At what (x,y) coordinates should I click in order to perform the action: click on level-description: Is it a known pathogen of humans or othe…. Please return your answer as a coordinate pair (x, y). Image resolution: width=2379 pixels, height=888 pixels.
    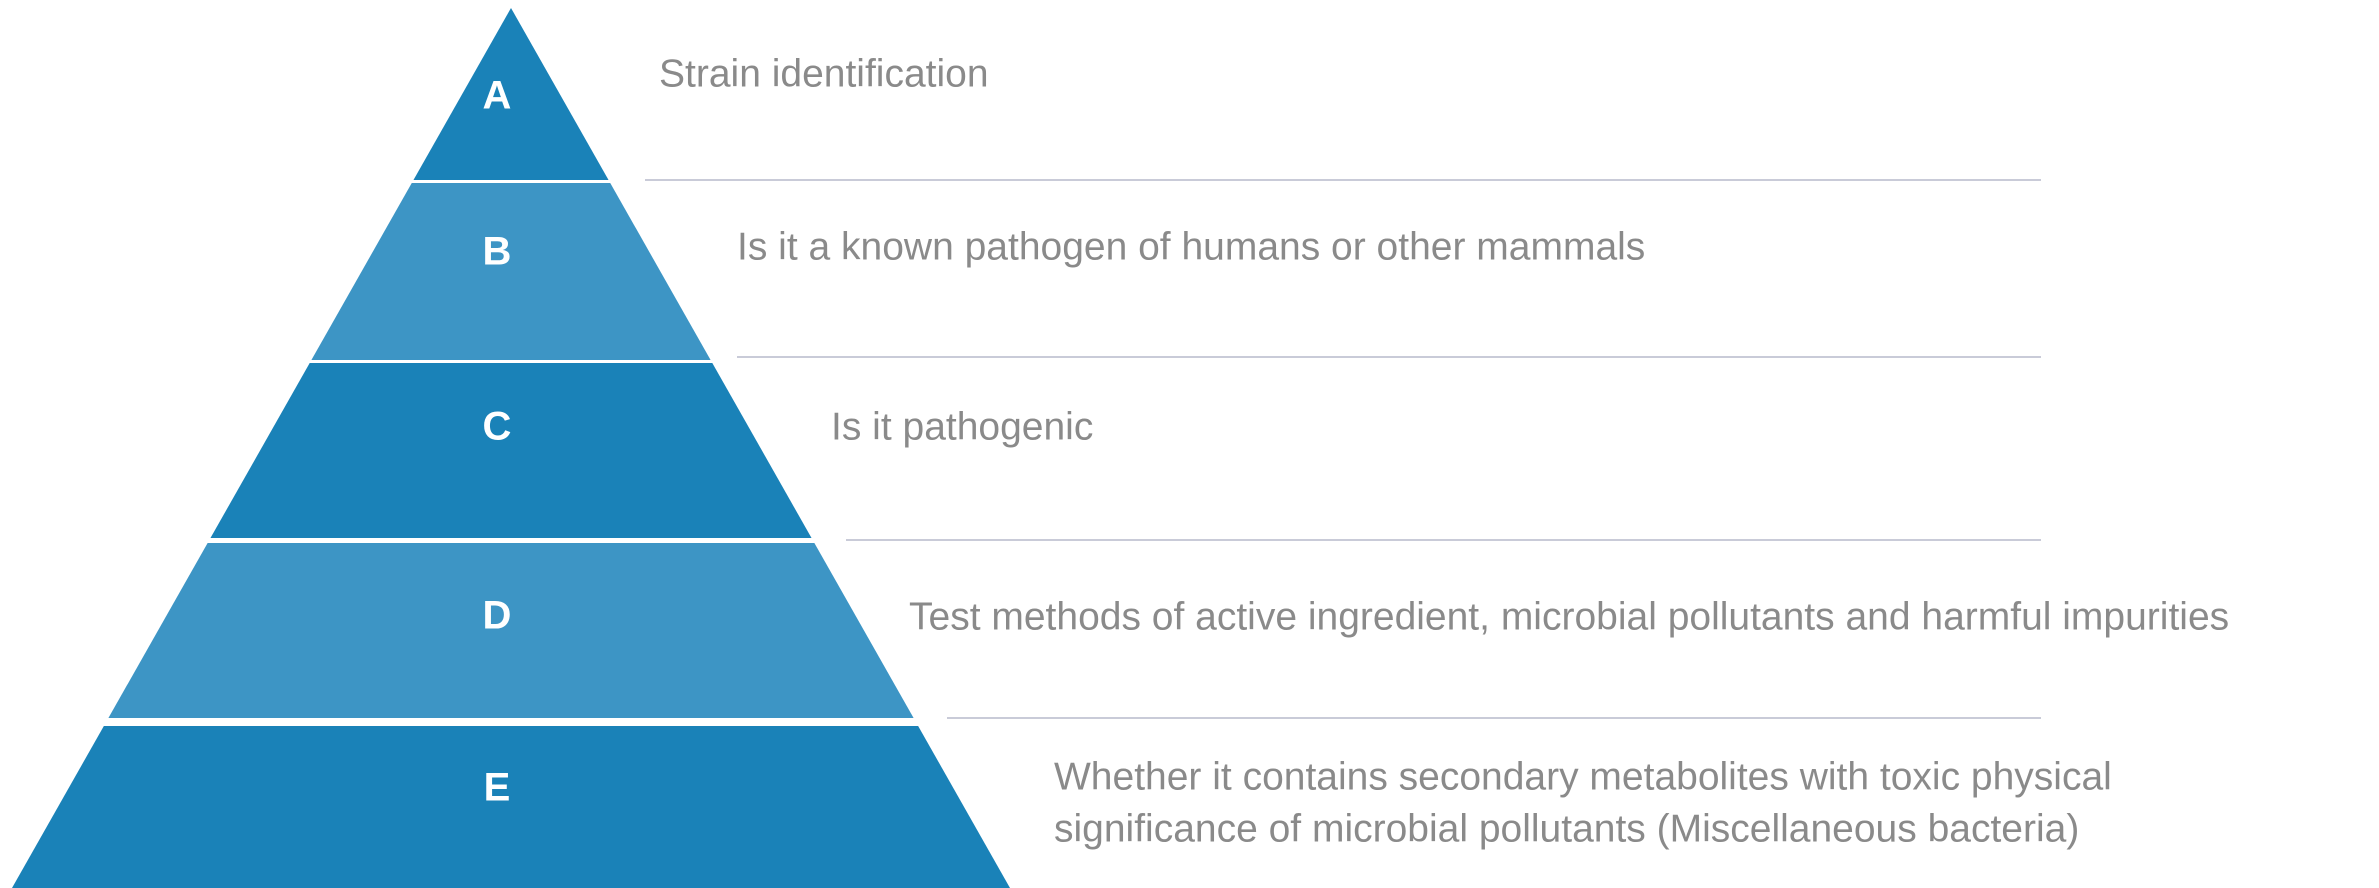
    Looking at the image, I should click on (1191, 246).